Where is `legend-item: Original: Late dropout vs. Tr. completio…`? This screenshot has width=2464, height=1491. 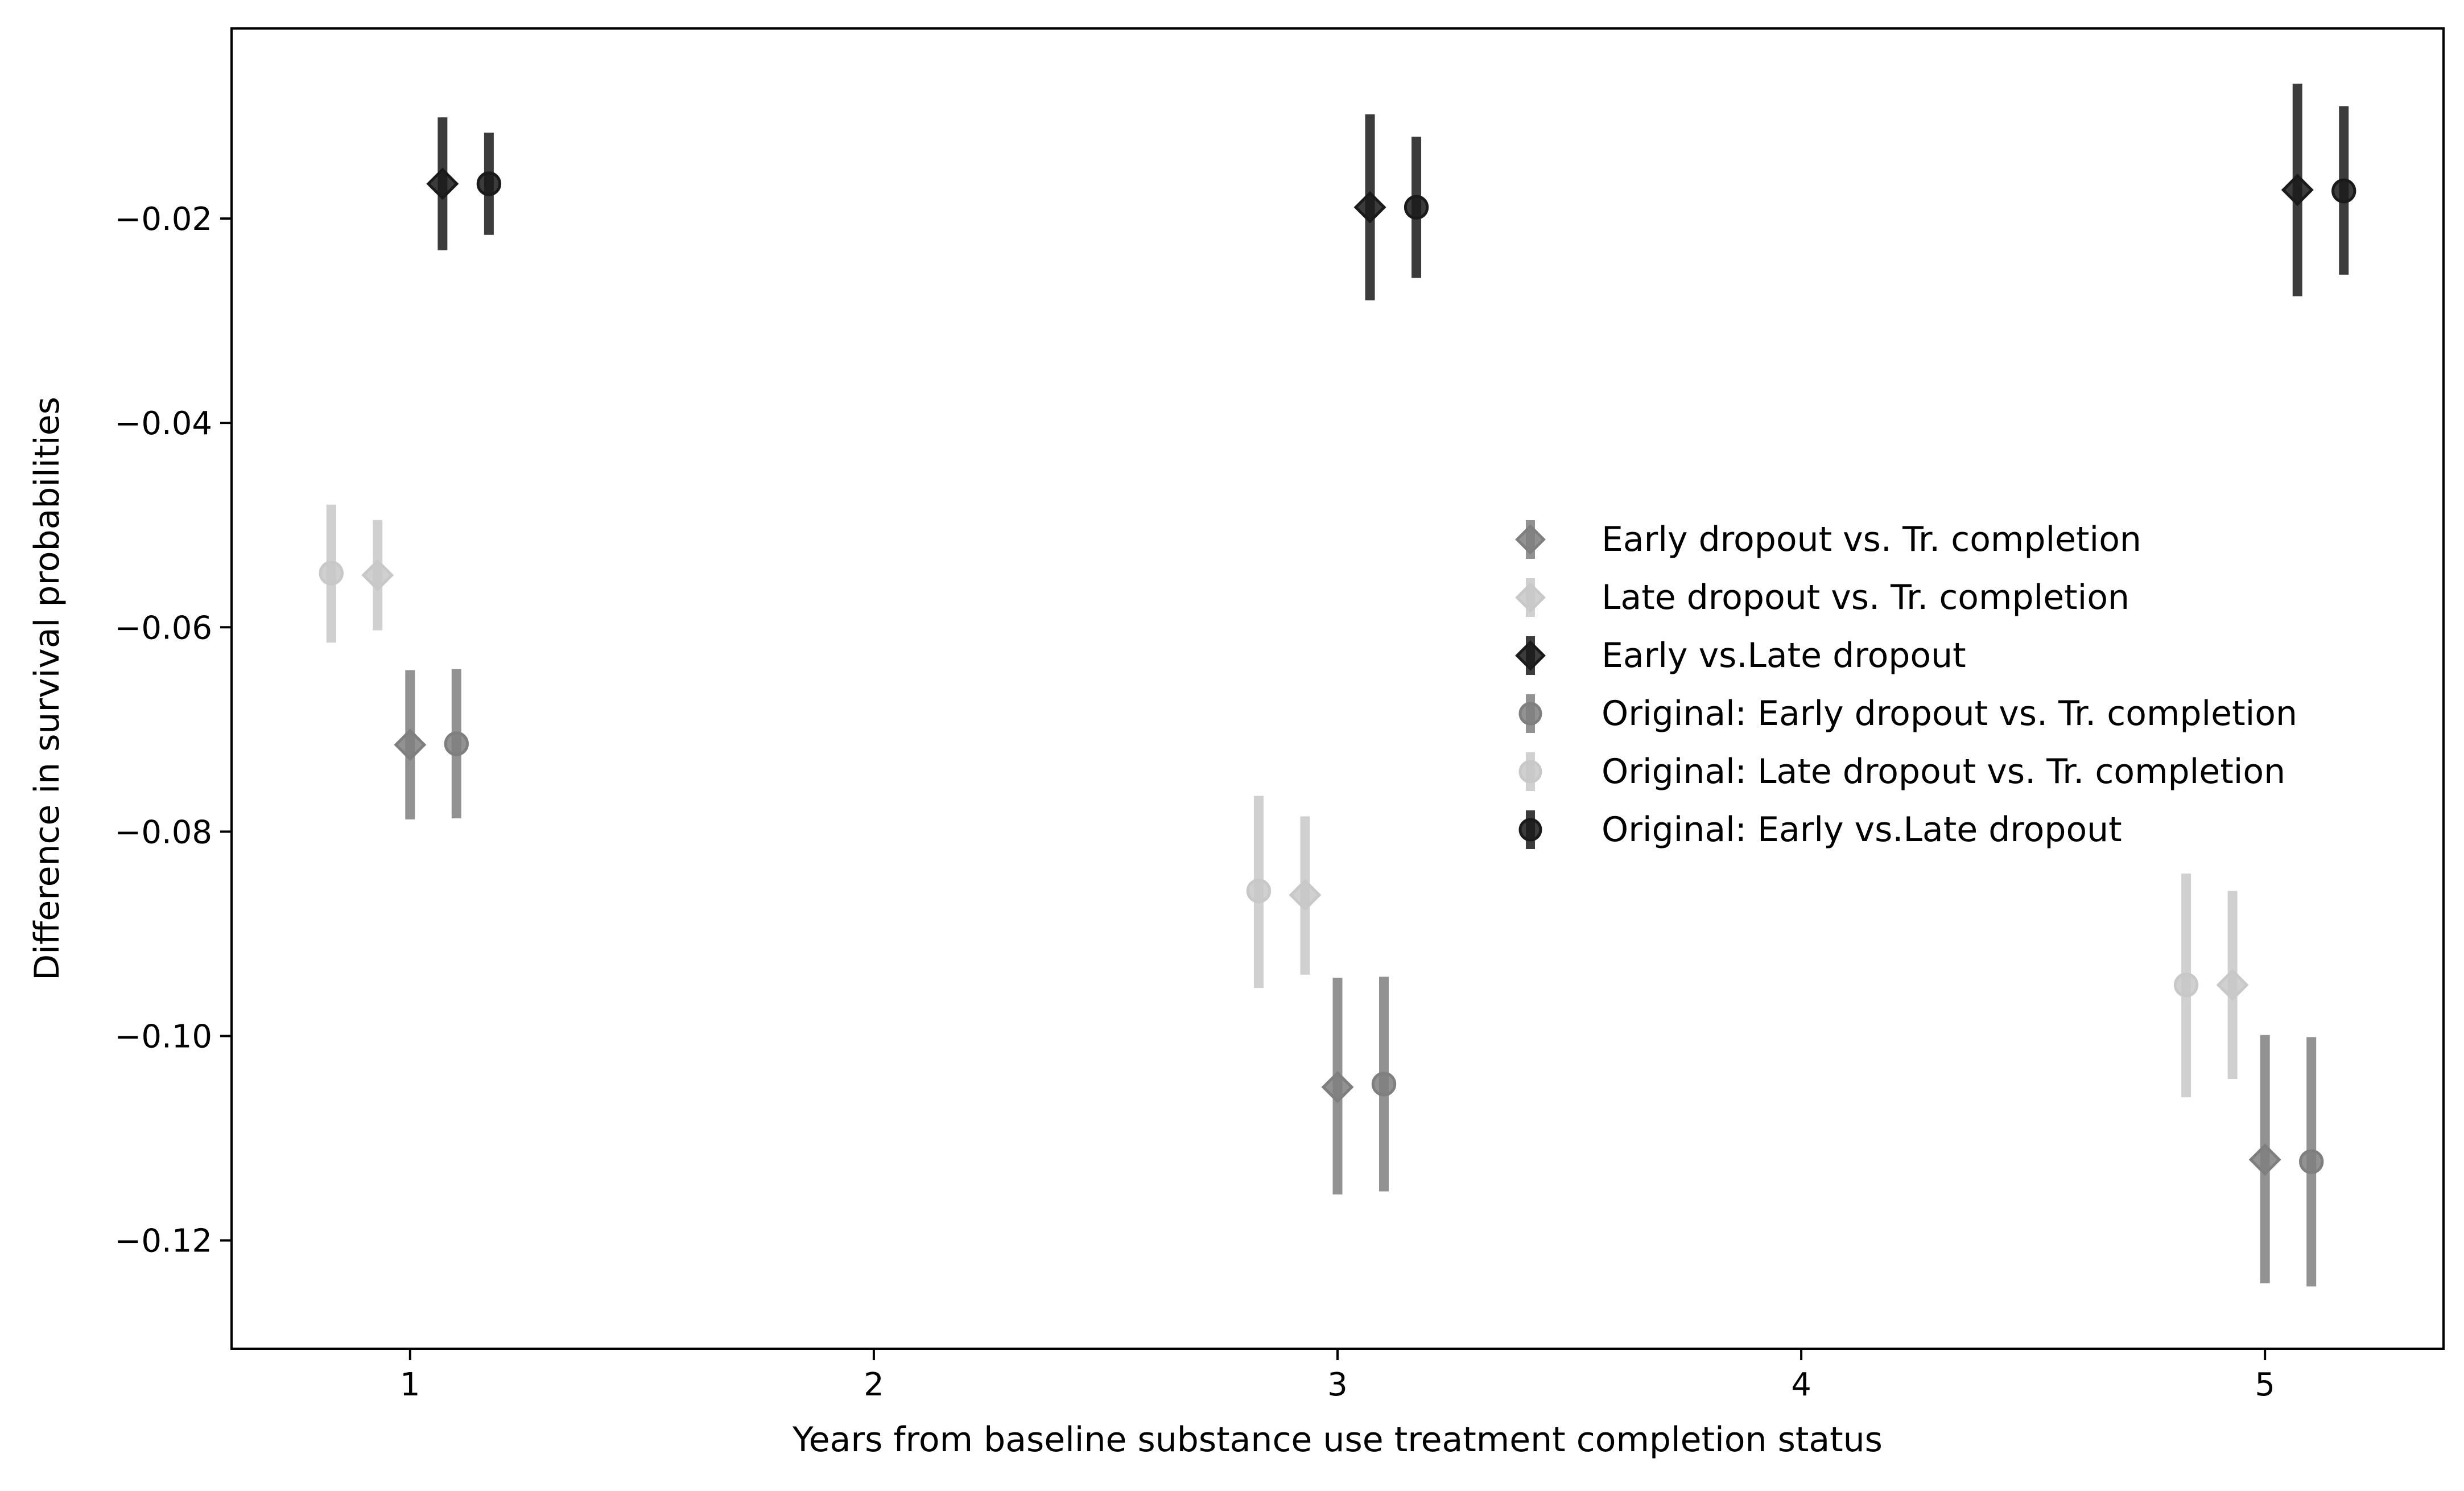
legend-item: Original: Late dropout vs. Tr. completio… is located at coordinates (1901, 772).